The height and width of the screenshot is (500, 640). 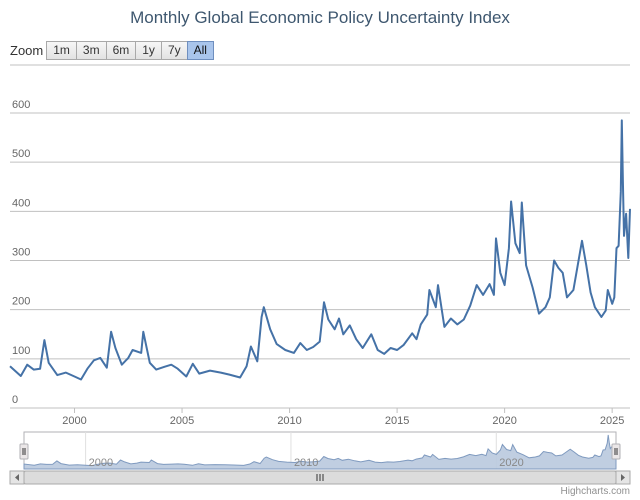 I want to click on y-axis-labels: 0 100 200 300 400 500 600, so click(x=21, y=252).